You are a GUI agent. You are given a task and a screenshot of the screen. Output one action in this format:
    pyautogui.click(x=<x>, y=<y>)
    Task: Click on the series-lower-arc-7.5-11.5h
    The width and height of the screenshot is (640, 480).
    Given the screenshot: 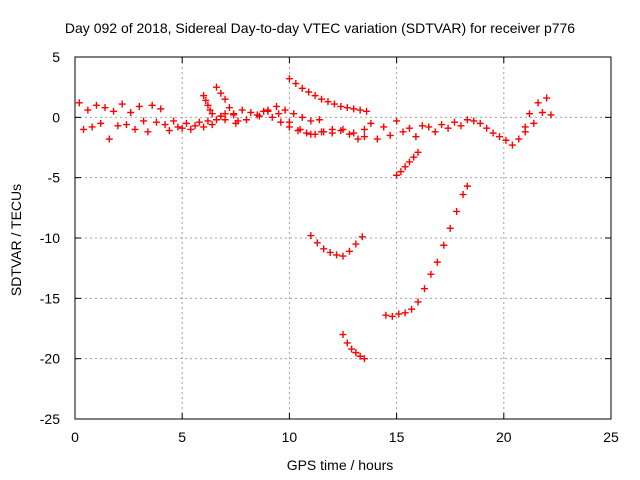 What is the action you would take?
    pyautogui.click(x=300, y=123)
    